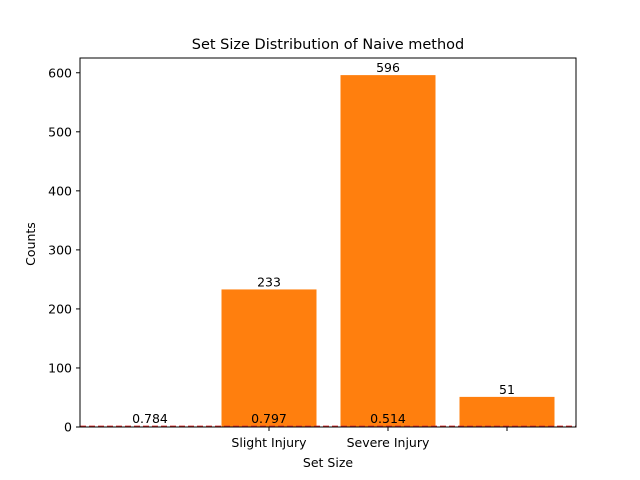 Image resolution: width=640 pixels, height=480 pixels. Describe the element at coordinates (269, 442) in the screenshot. I see `x-tick-label: Slight Injury` at that location.